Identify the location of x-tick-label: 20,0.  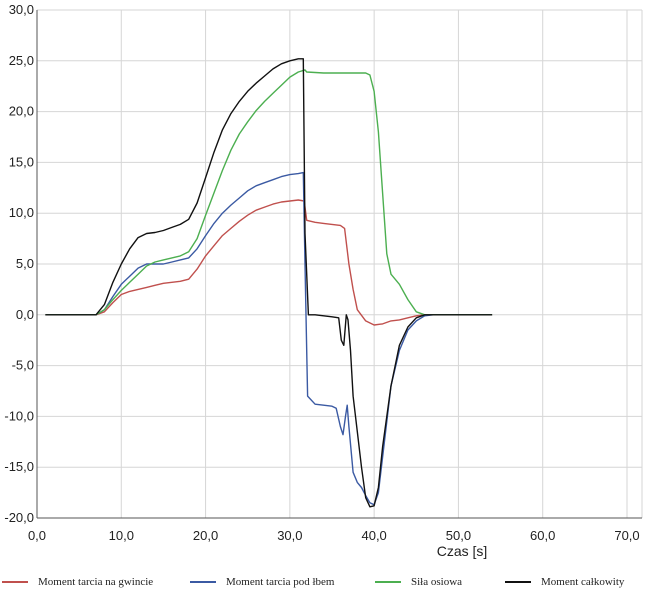
(205, 535).